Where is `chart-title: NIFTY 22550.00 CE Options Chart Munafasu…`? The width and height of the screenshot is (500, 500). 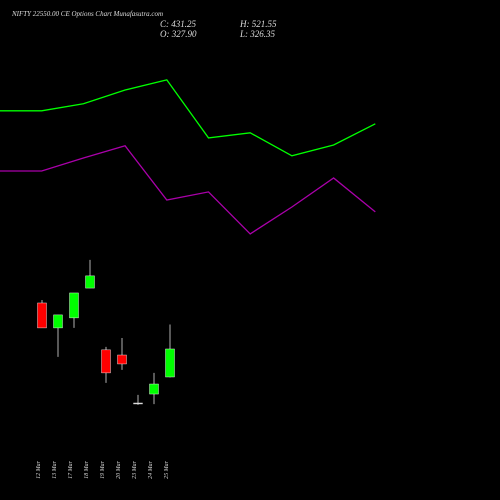 chart-title: NIFTY 22550.00 CE Options Chart Munafasu… is located at coordinates (87, 14).